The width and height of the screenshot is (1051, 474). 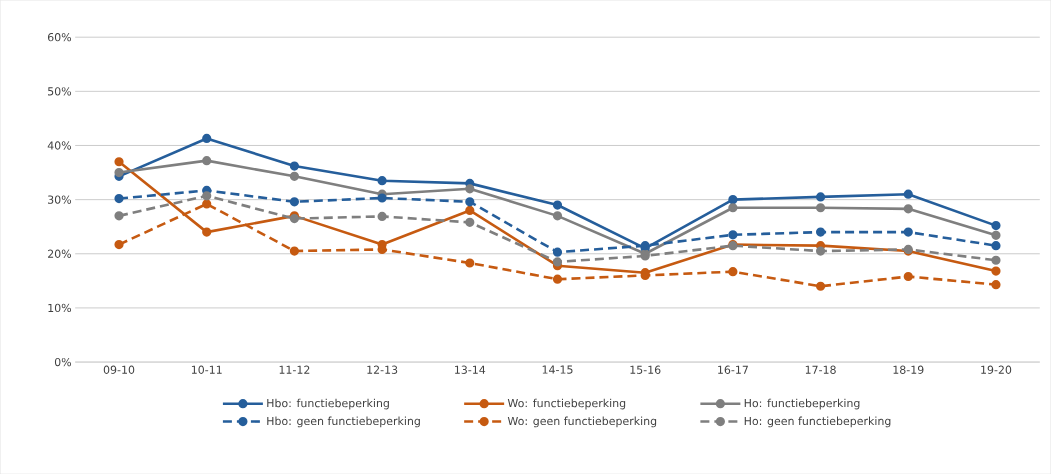 What do you see at coordinates (582, 422) in the screenshot?
I see `legend-label: Wo: geen functiebeperking` at bounding box center [582, 422].